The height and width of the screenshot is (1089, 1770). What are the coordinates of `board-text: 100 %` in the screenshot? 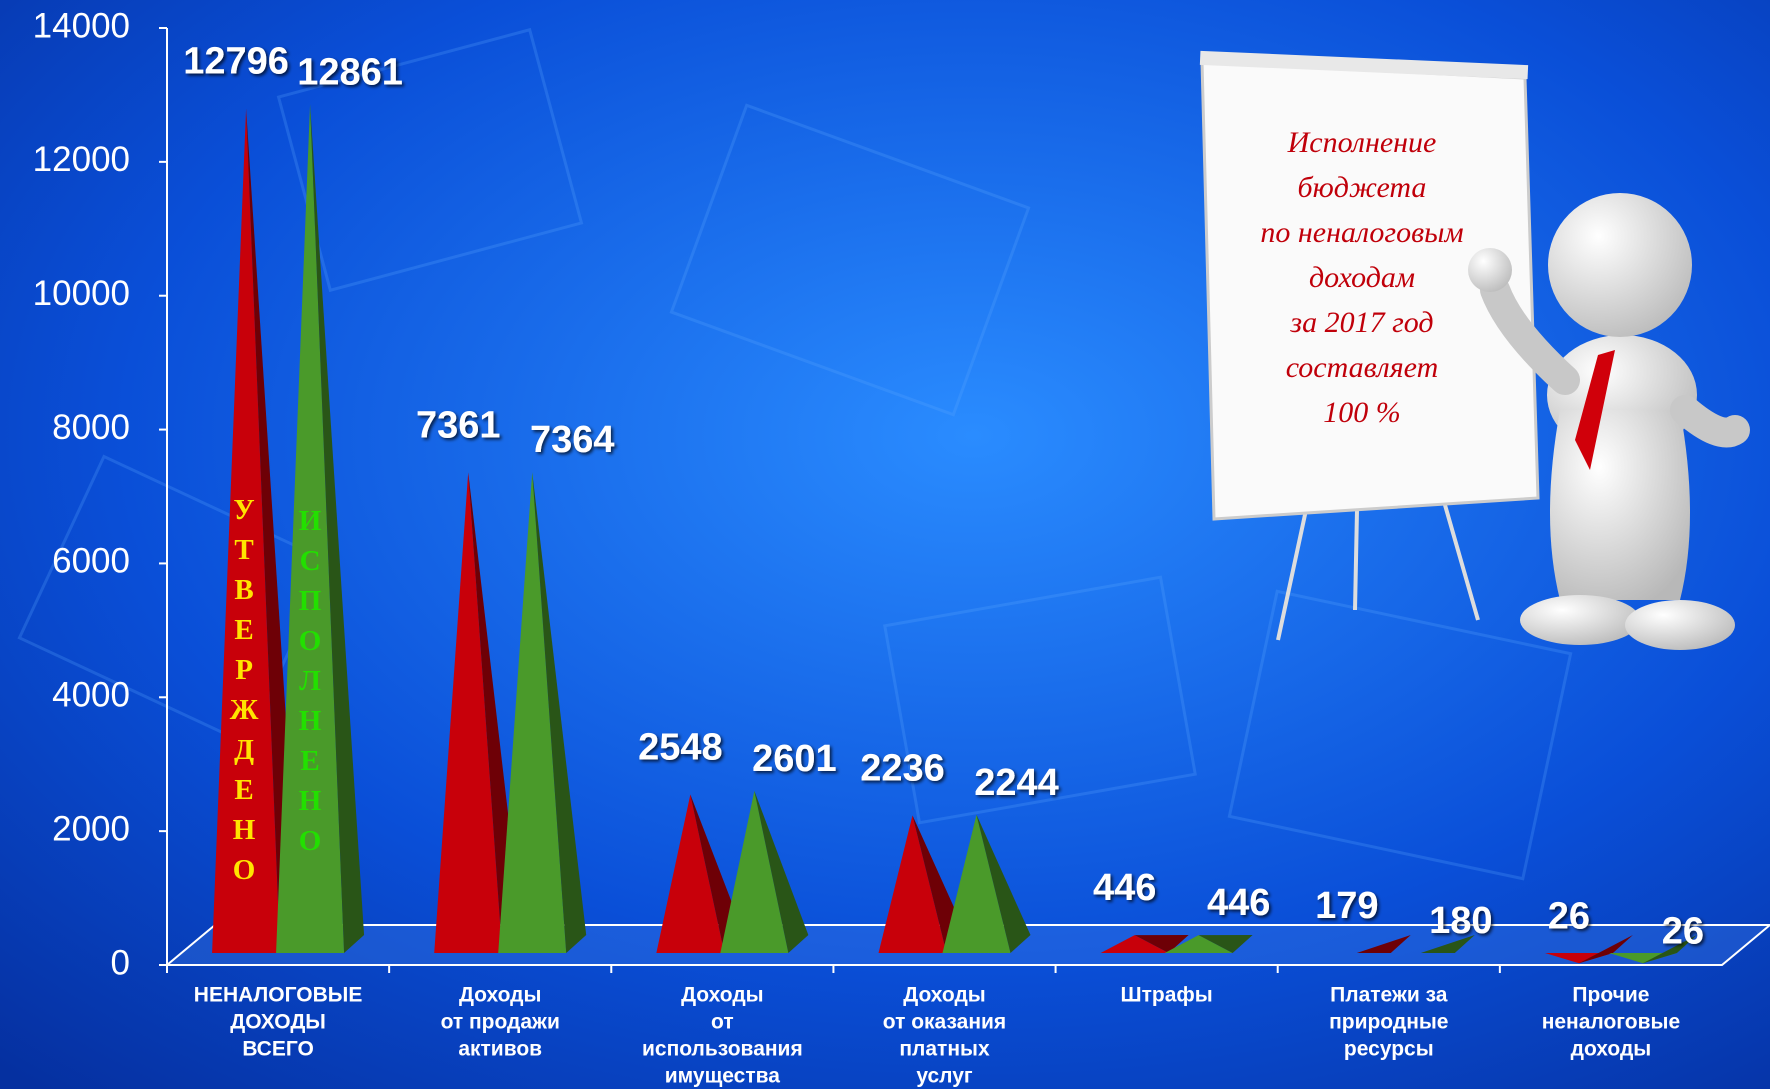 It's located at (1362, 412).